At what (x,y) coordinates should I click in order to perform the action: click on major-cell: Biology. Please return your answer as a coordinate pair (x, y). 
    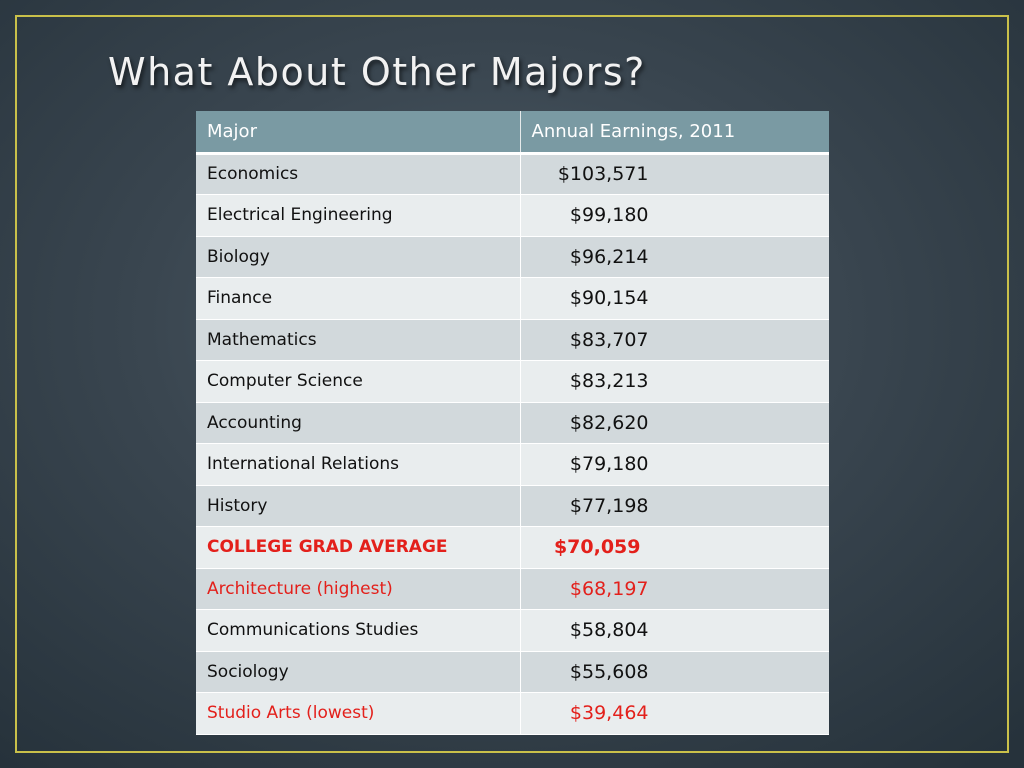
    Looking at the image, I should click on (358, 257).